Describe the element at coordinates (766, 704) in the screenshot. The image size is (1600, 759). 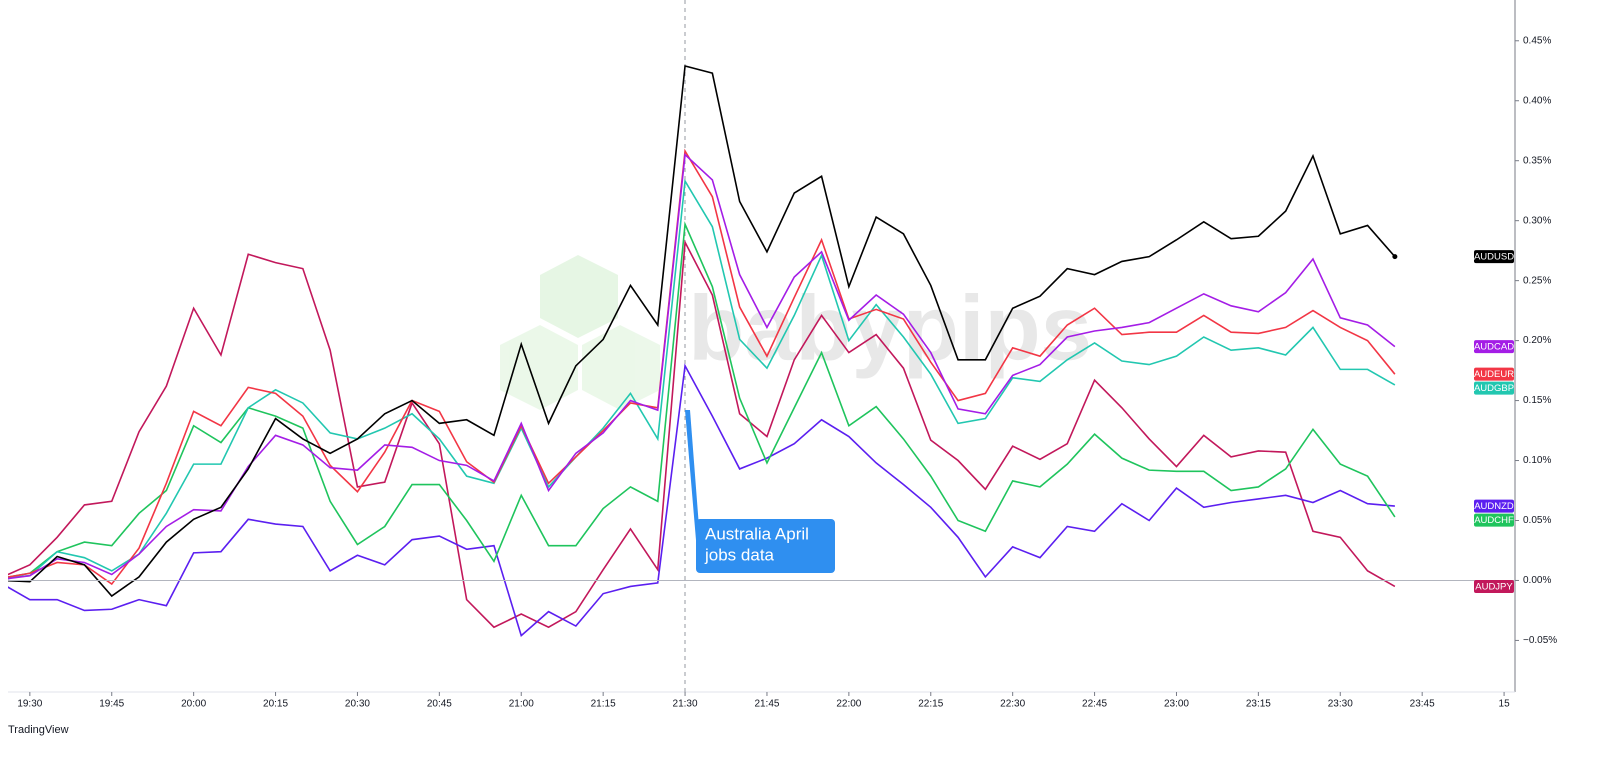
I see `x-tick-label: 21:45` at that location.